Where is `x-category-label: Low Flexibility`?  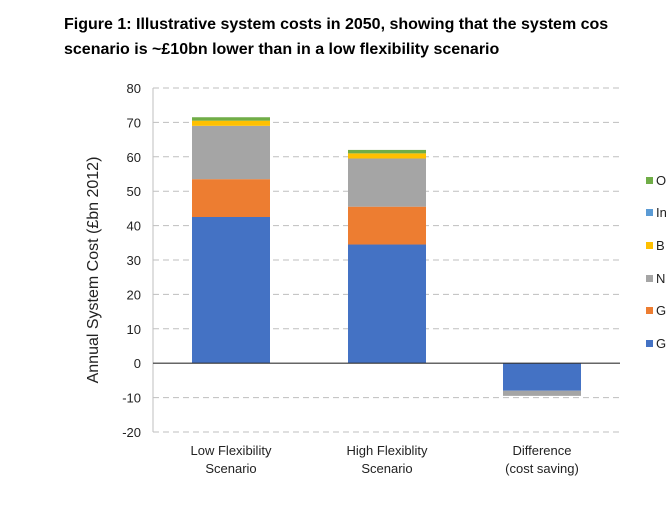 x-category-label: Low Flexibility is located at coordinates (231, 450).